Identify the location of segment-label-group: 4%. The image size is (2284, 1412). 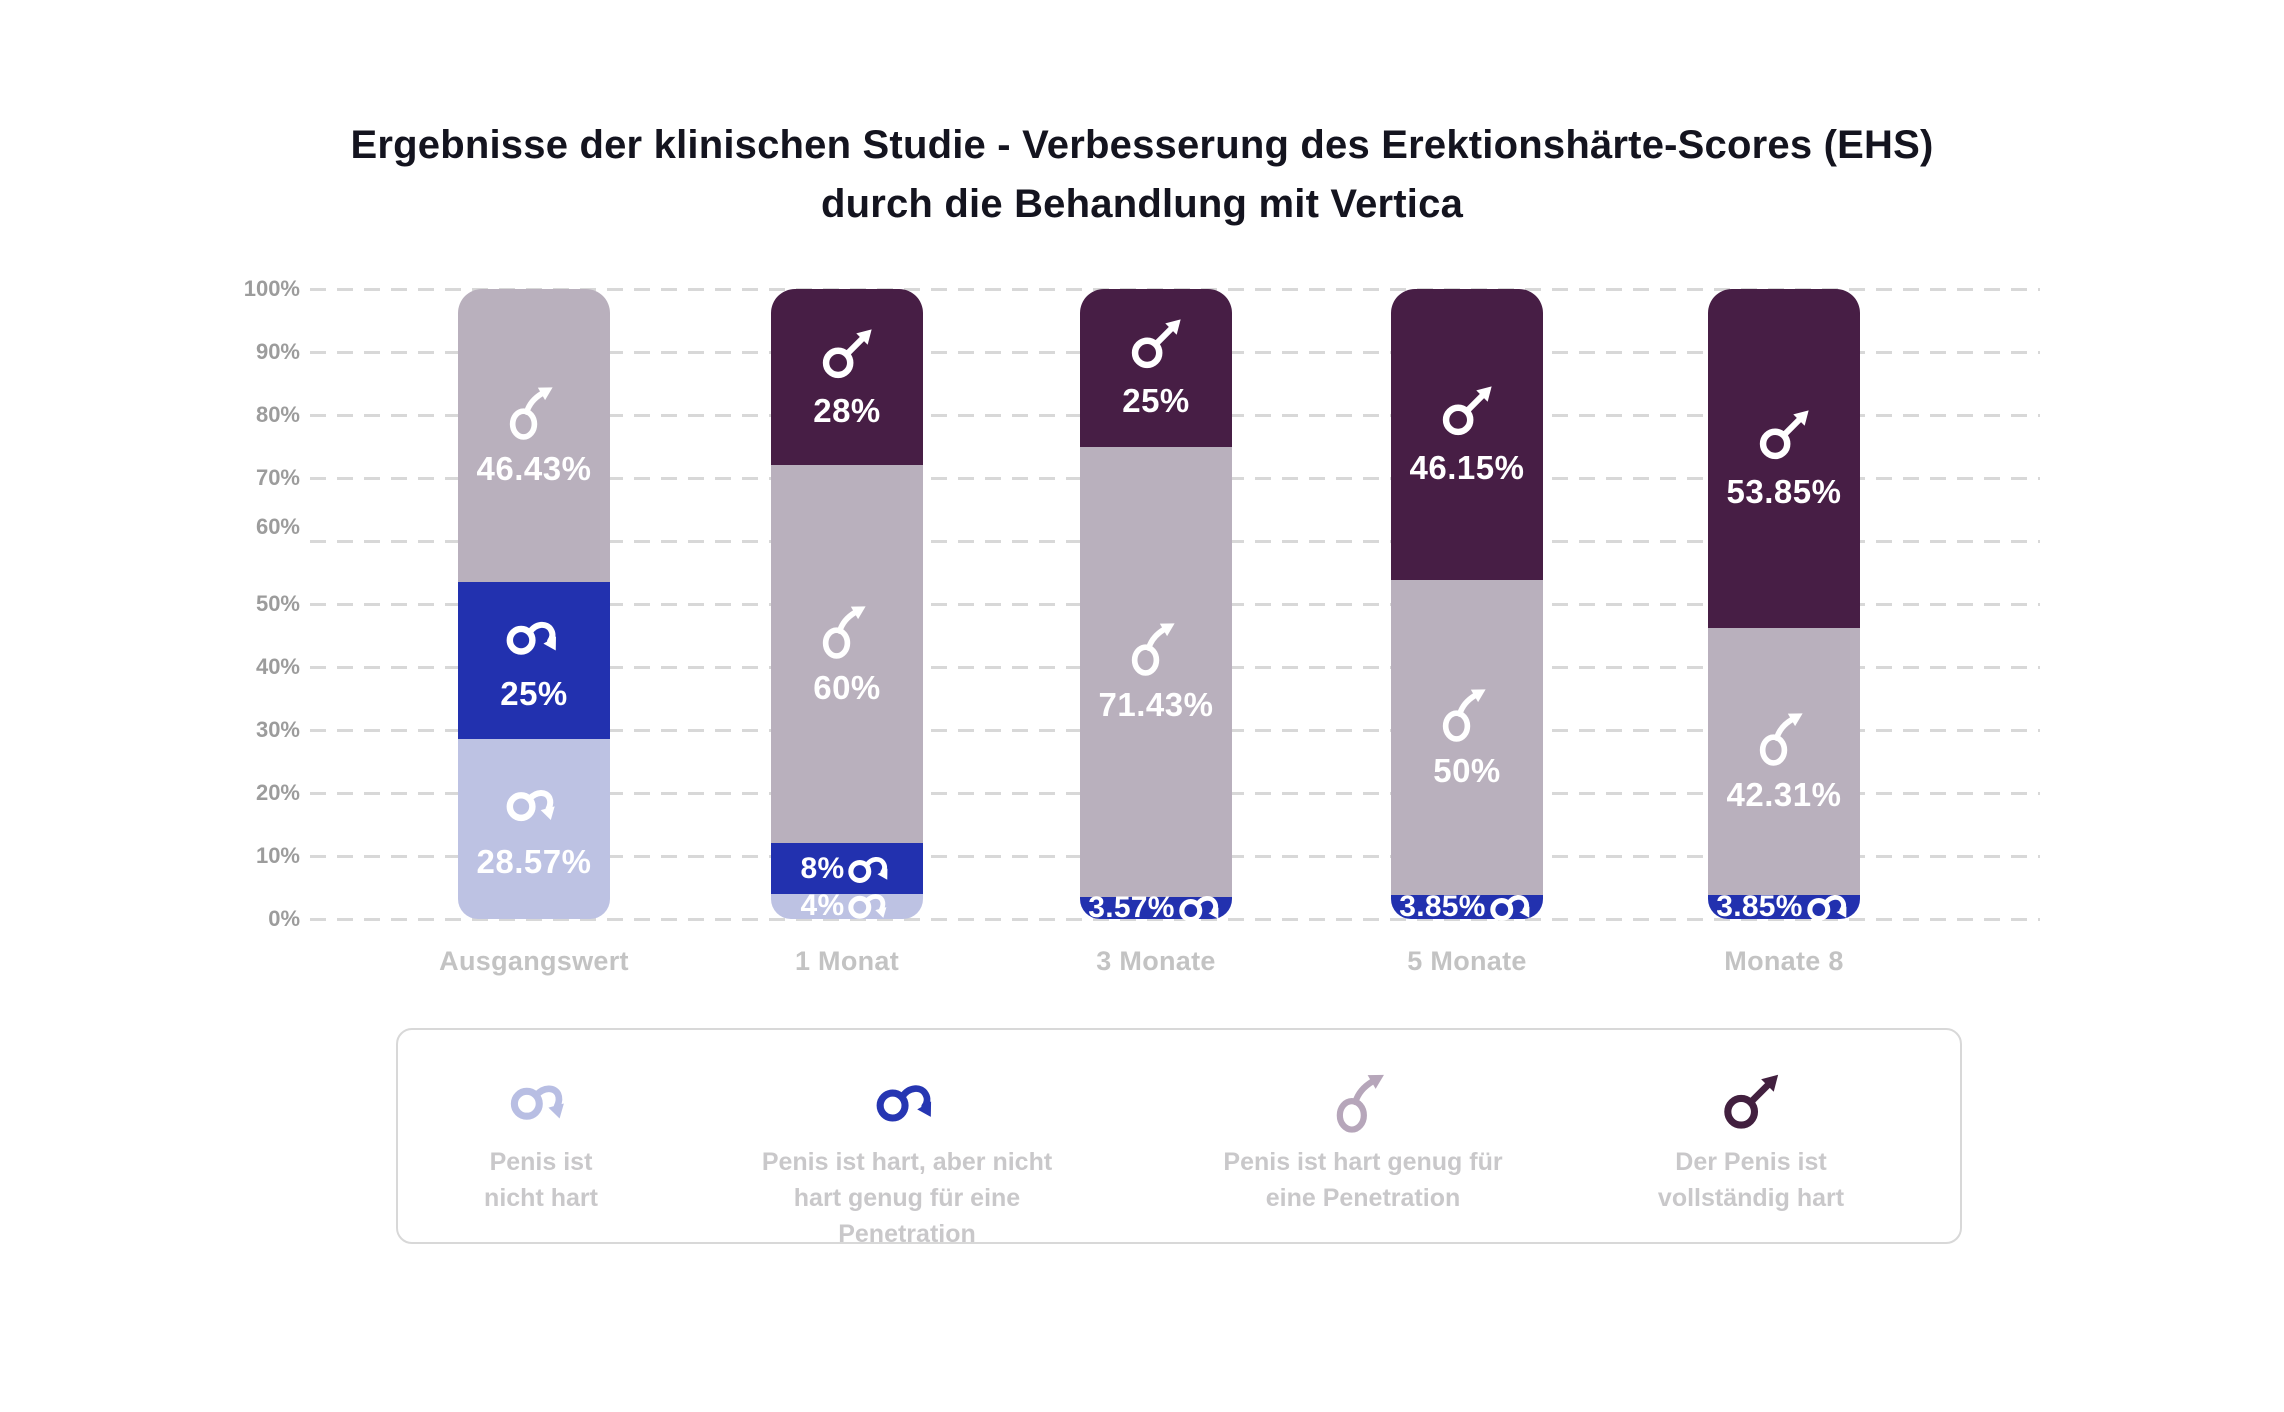
(847, 906).